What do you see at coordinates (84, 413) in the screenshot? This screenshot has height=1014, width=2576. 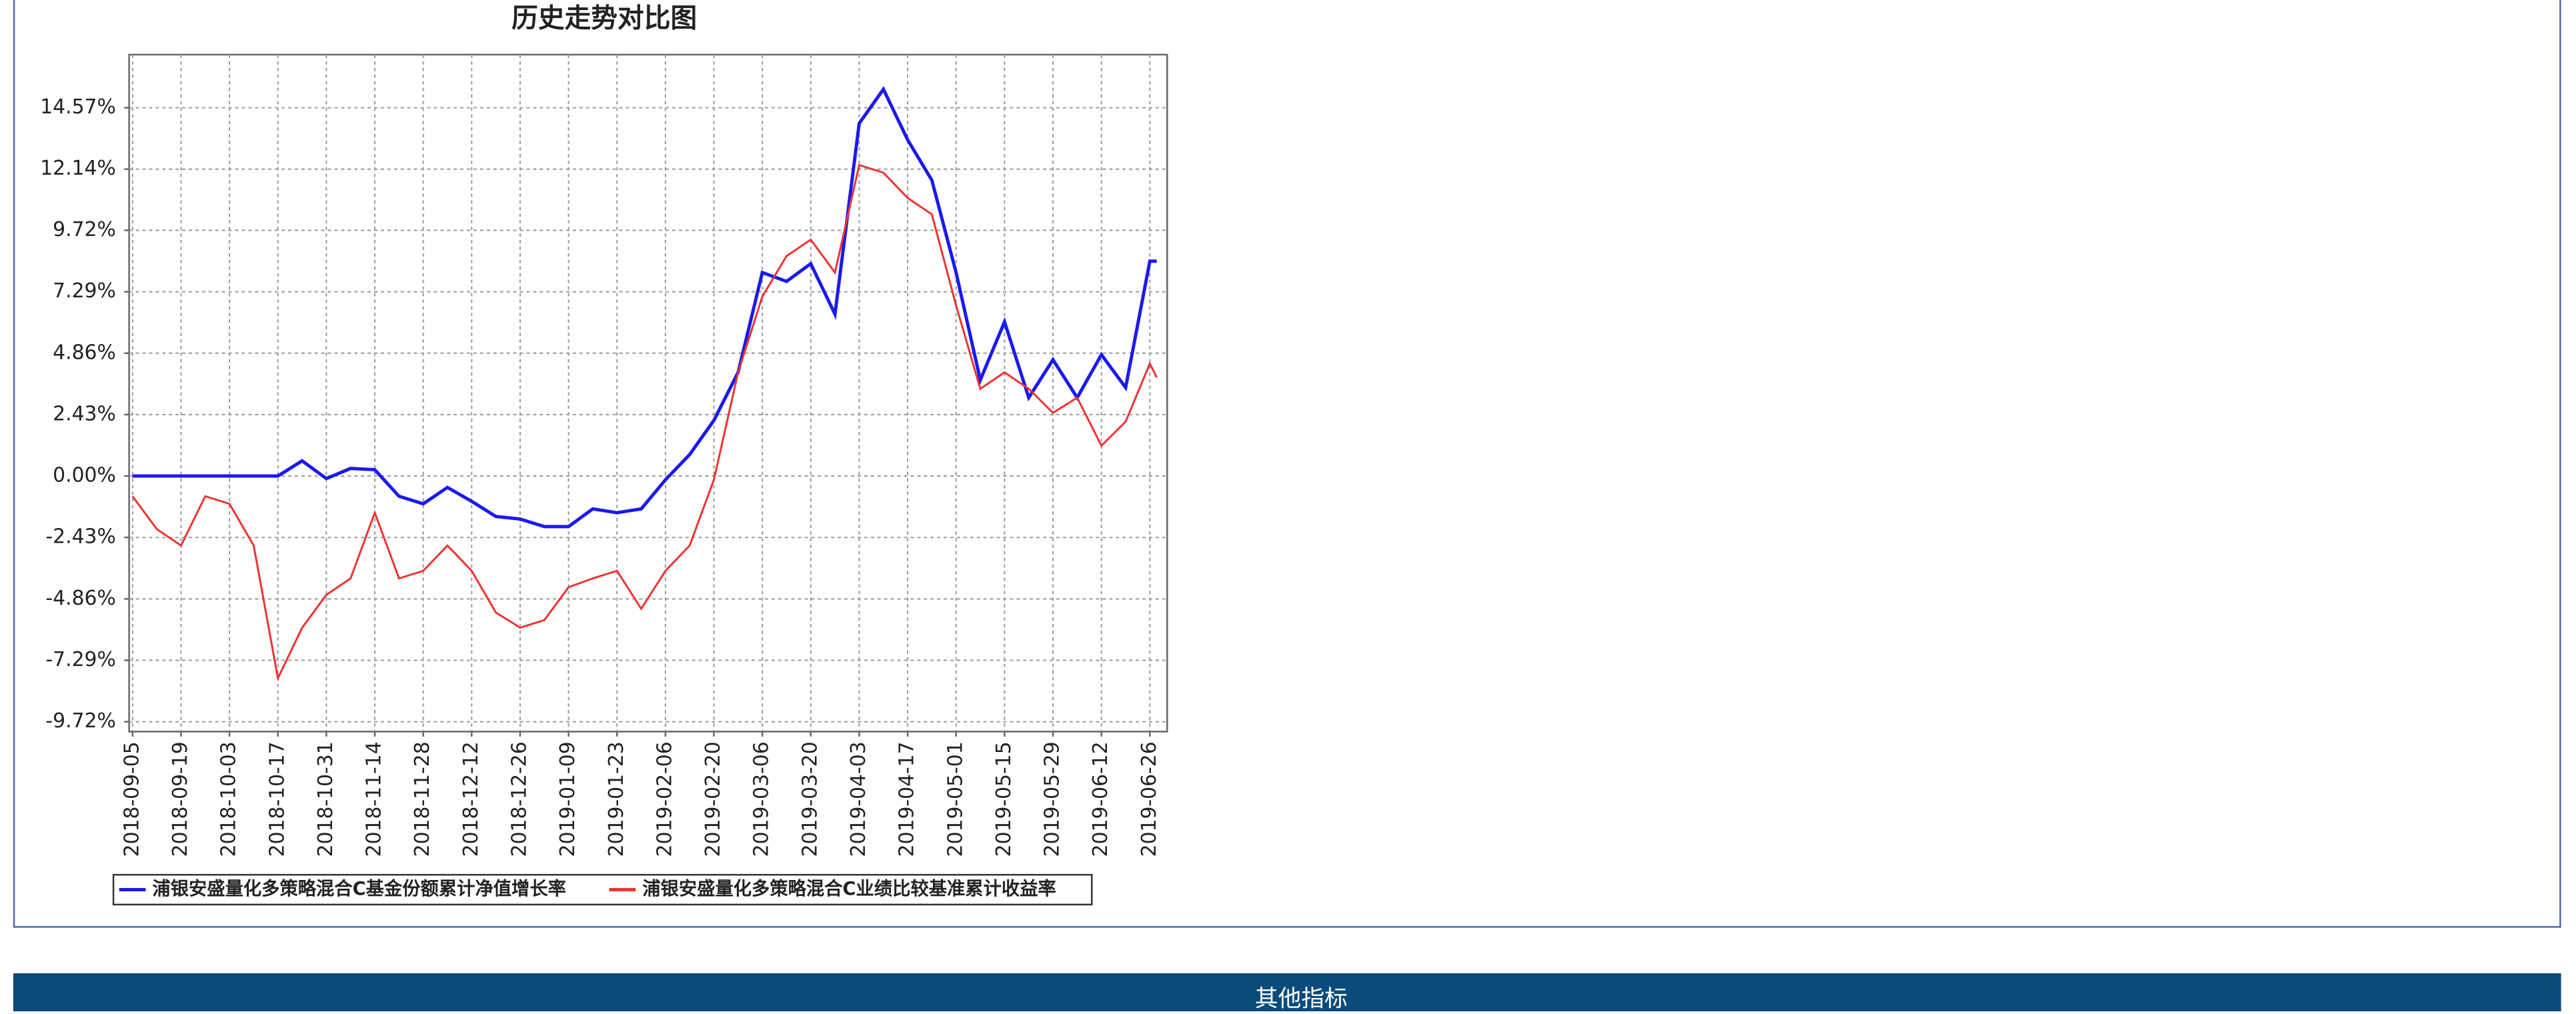 I see `y-tick-label: 2.43%` at bounding box center [84, 413].